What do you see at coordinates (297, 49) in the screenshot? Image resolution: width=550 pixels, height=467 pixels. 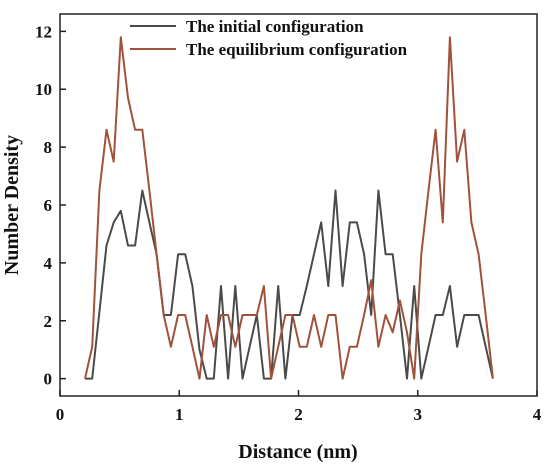 I see `legend-label-2: The equilibrium configuration` at bounding box center [297, 49].